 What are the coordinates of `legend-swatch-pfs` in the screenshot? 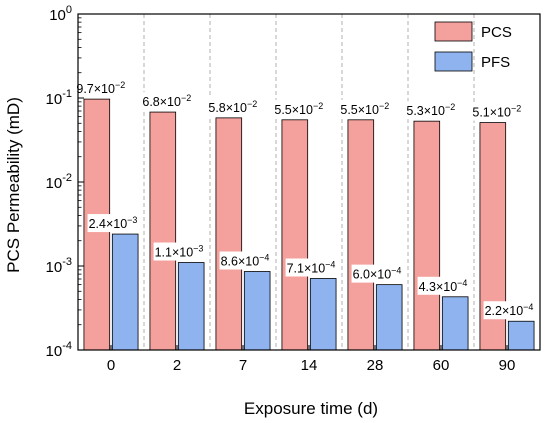 It's located at (453, 61).